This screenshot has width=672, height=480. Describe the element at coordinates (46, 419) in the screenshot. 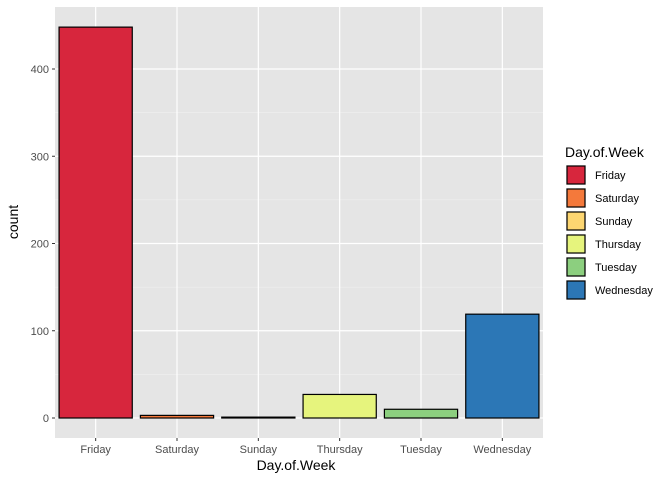

I see `y-tick-label: 0` at that location.